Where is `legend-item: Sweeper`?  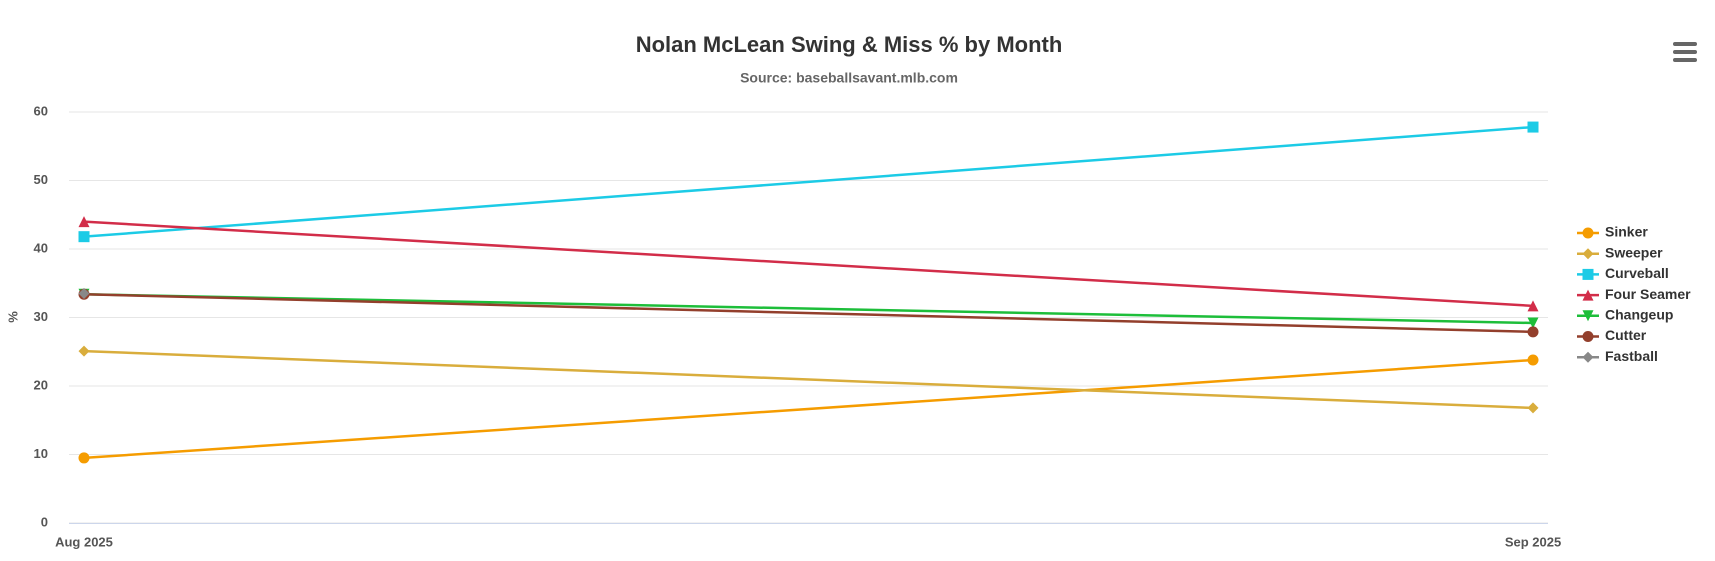 legend-item: Sweeper is located at coordinates (1620, 252).